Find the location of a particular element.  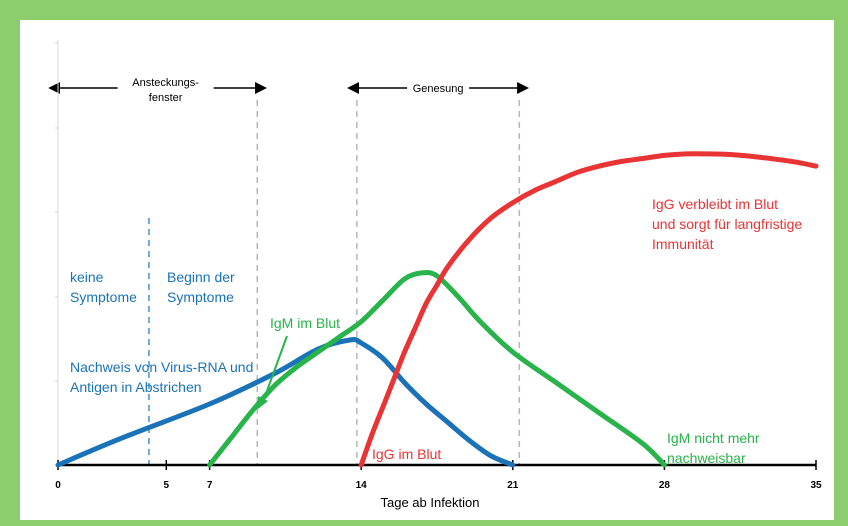

x-tick-label-3: 14 is located at coordinates (362, 485).